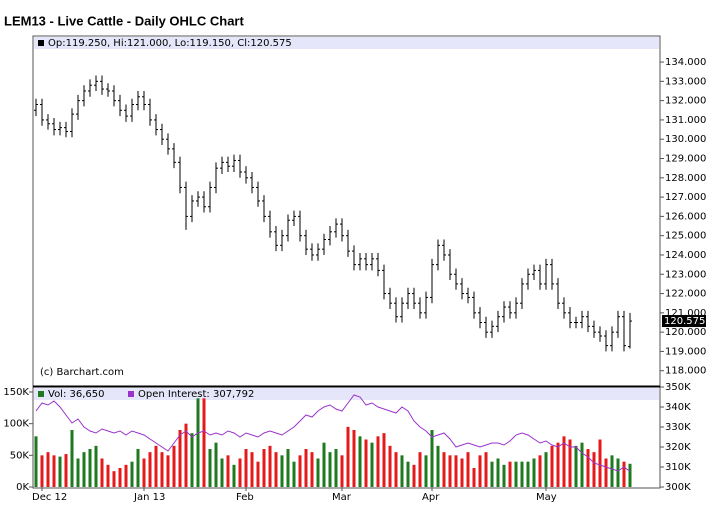 The width and height of the screenshot is (710, 512). I want to click on oi-tick-label: 300K, so click(678, 487).